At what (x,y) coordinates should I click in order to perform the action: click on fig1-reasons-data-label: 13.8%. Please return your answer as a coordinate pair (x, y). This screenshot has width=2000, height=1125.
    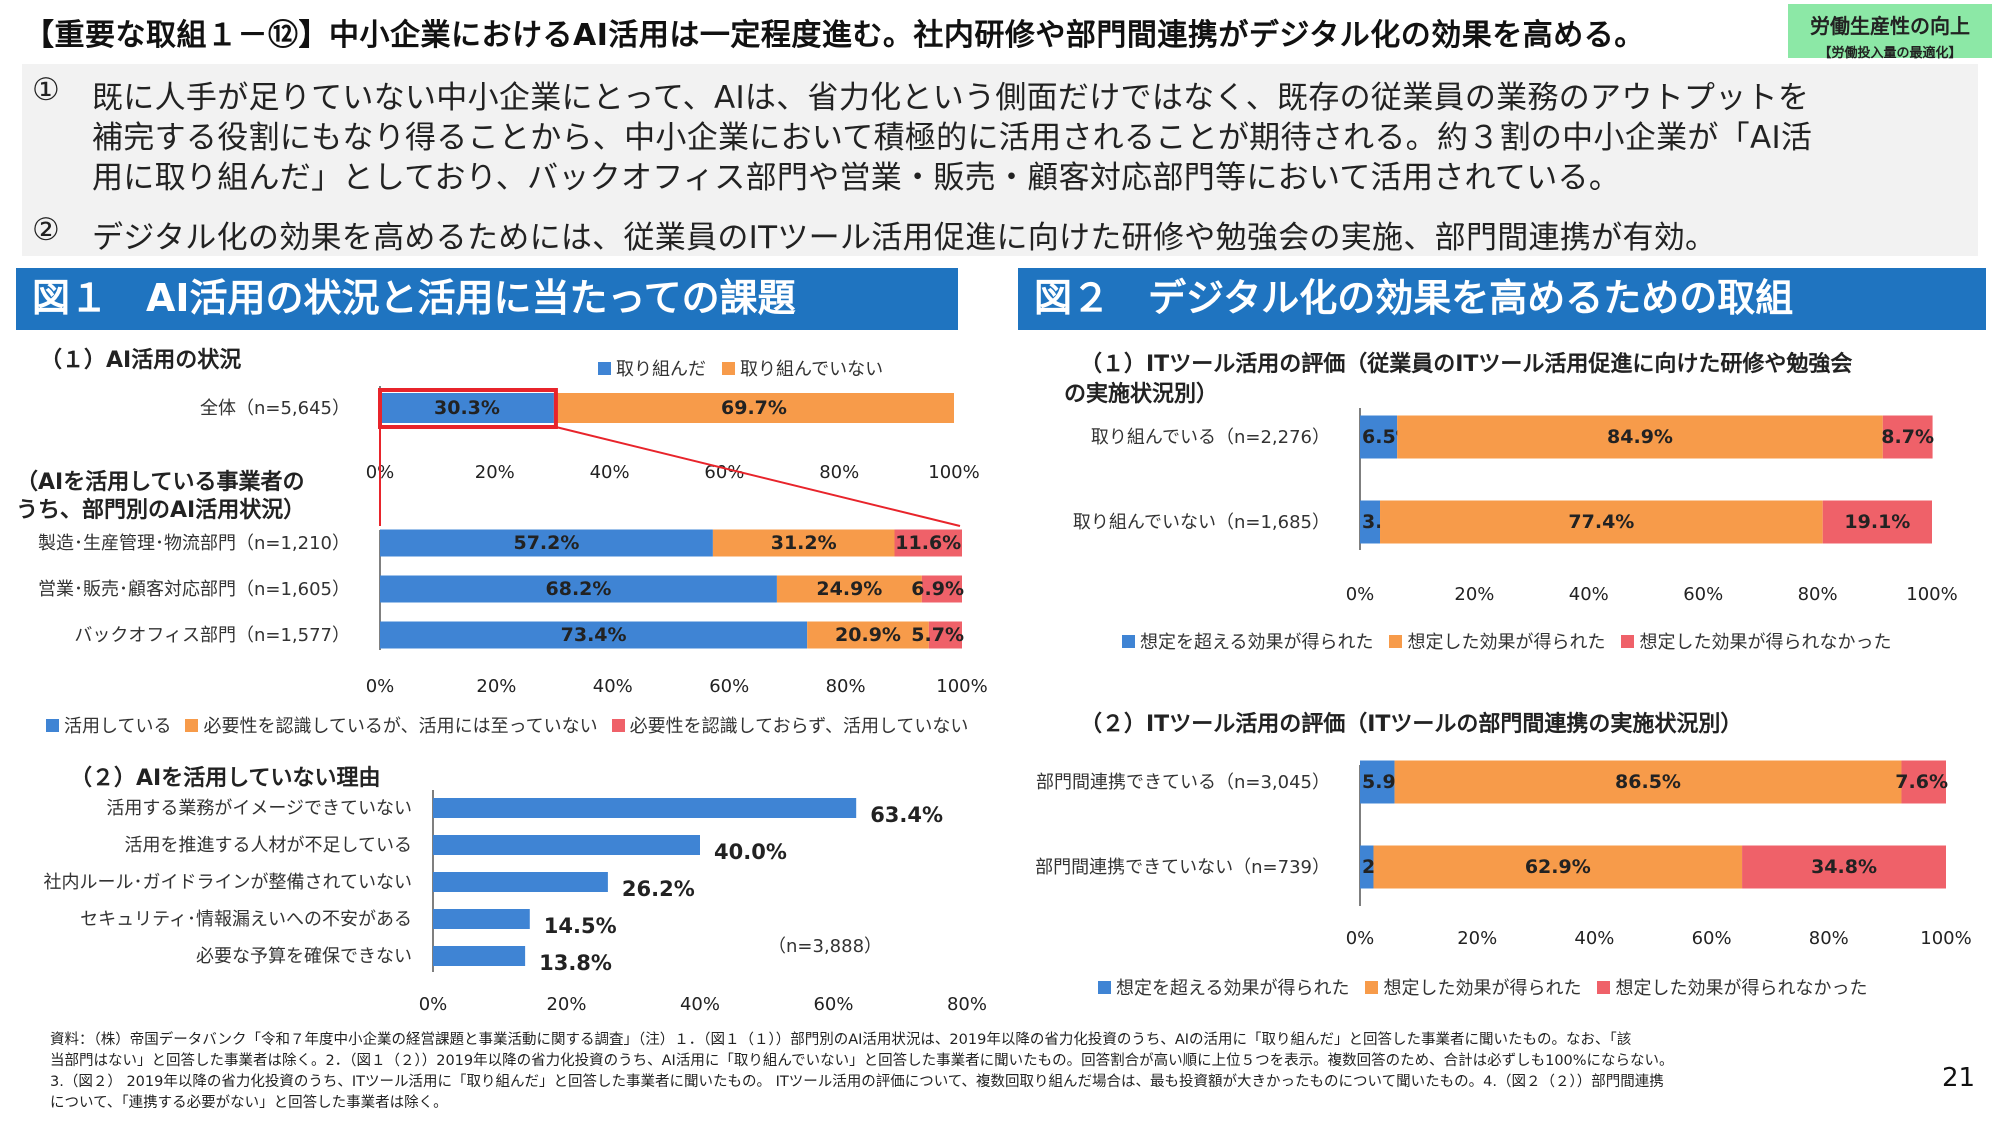
    Looking at the image, I should click on (575, 963).